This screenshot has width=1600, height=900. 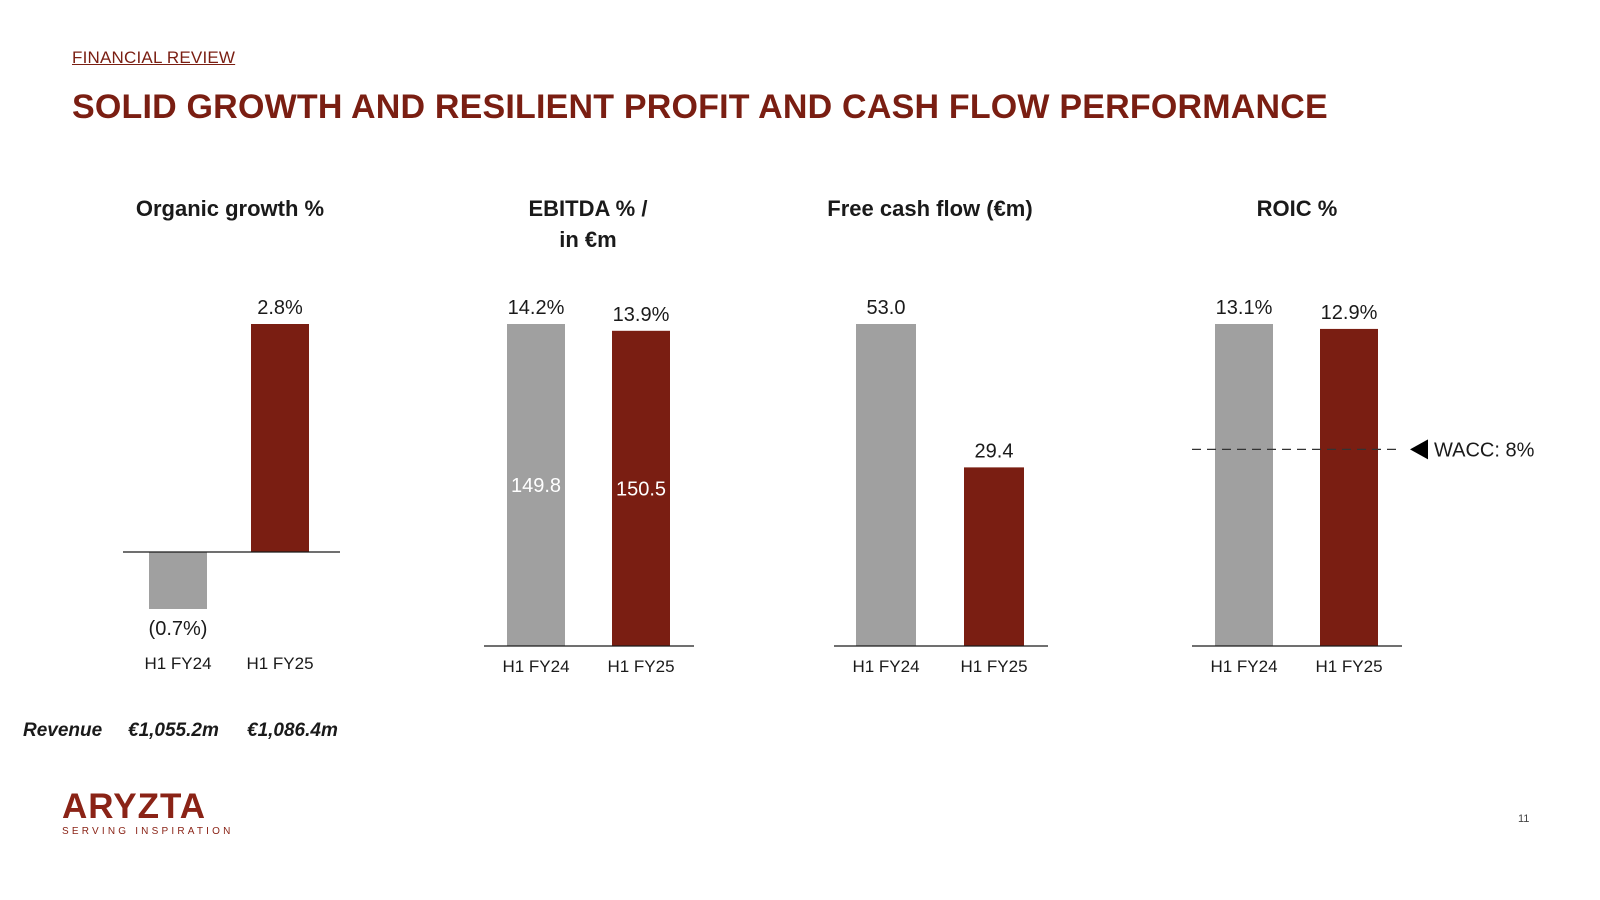 What do you see at coordinates (148, 831) in the screenshot?
I see `logo-tagline: SERVING INSPIRATION` at bounding box center [148, 831].